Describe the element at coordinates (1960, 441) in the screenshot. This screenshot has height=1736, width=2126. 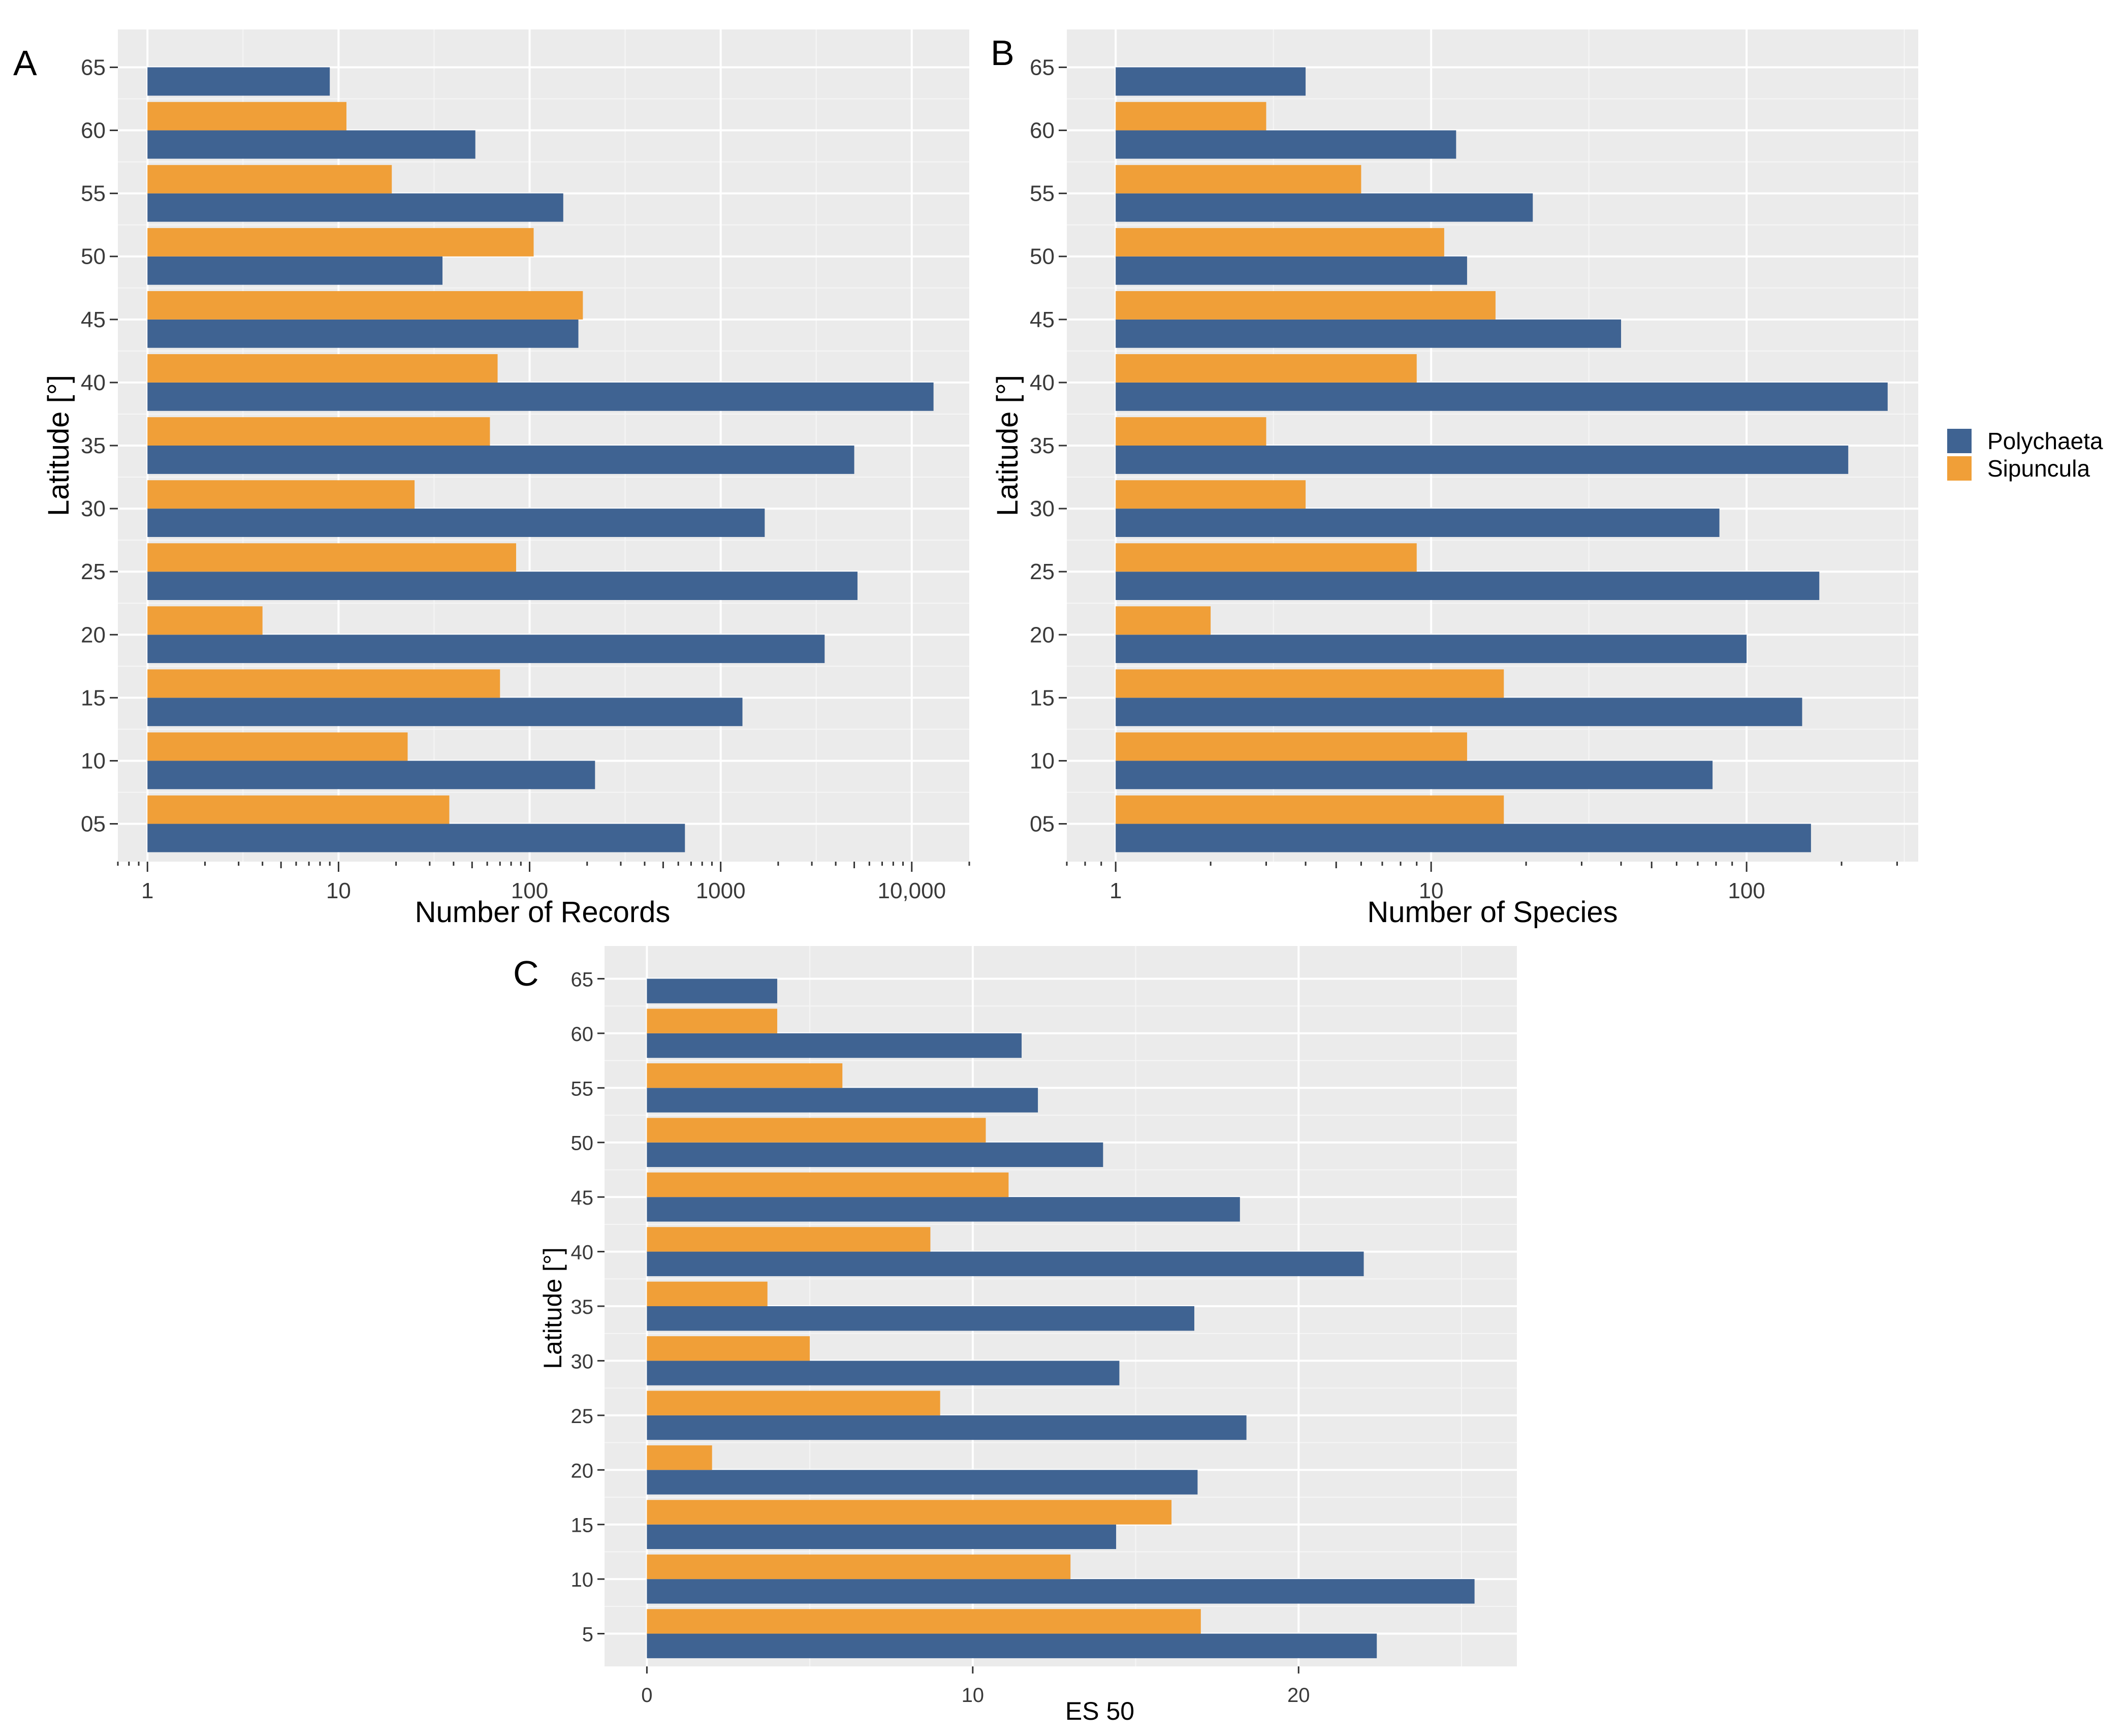
I see `legend-swatch-polychaeta` at that location.